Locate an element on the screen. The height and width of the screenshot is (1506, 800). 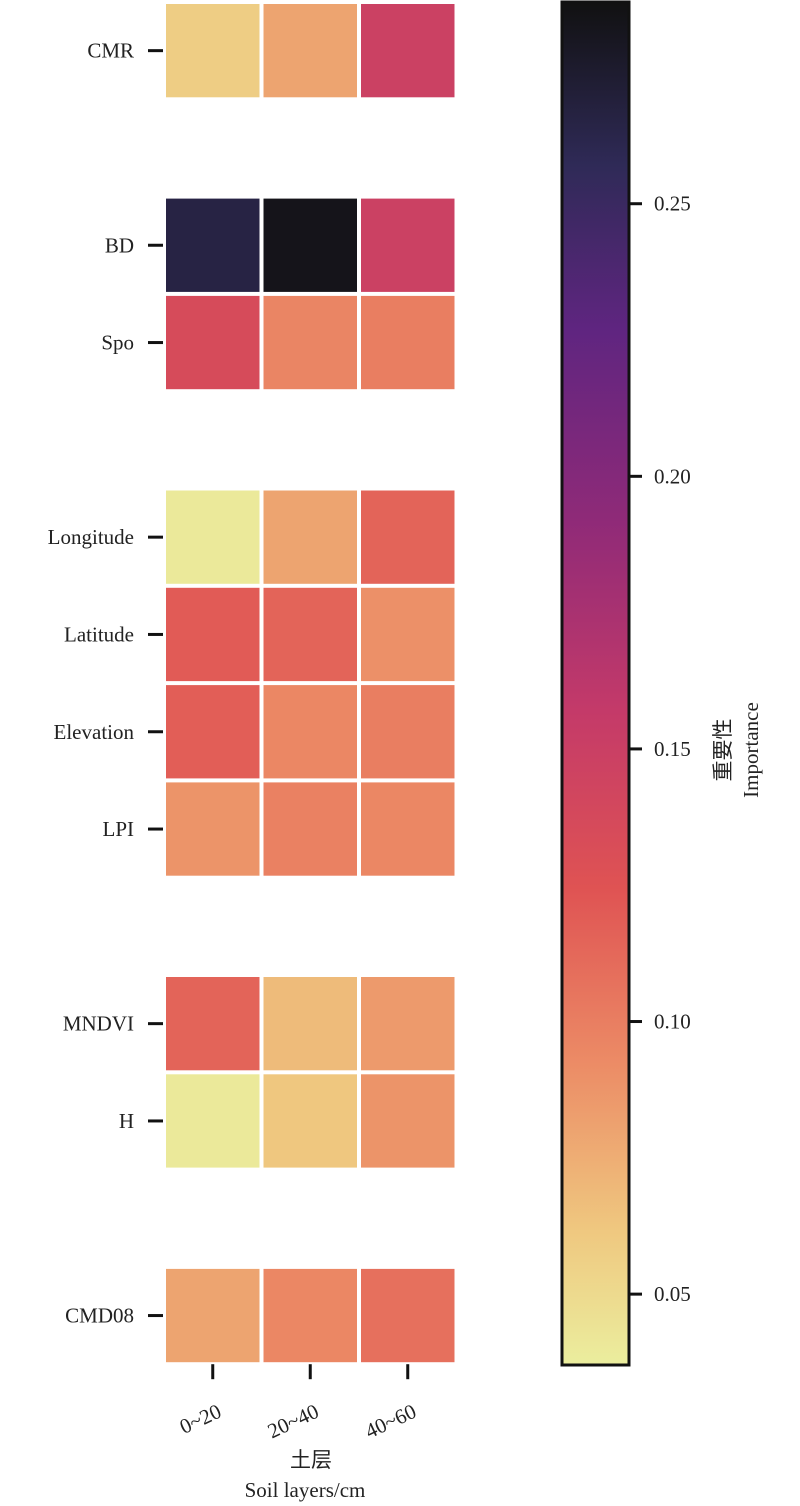
row-label: H is located at coordinates (126, 1121).